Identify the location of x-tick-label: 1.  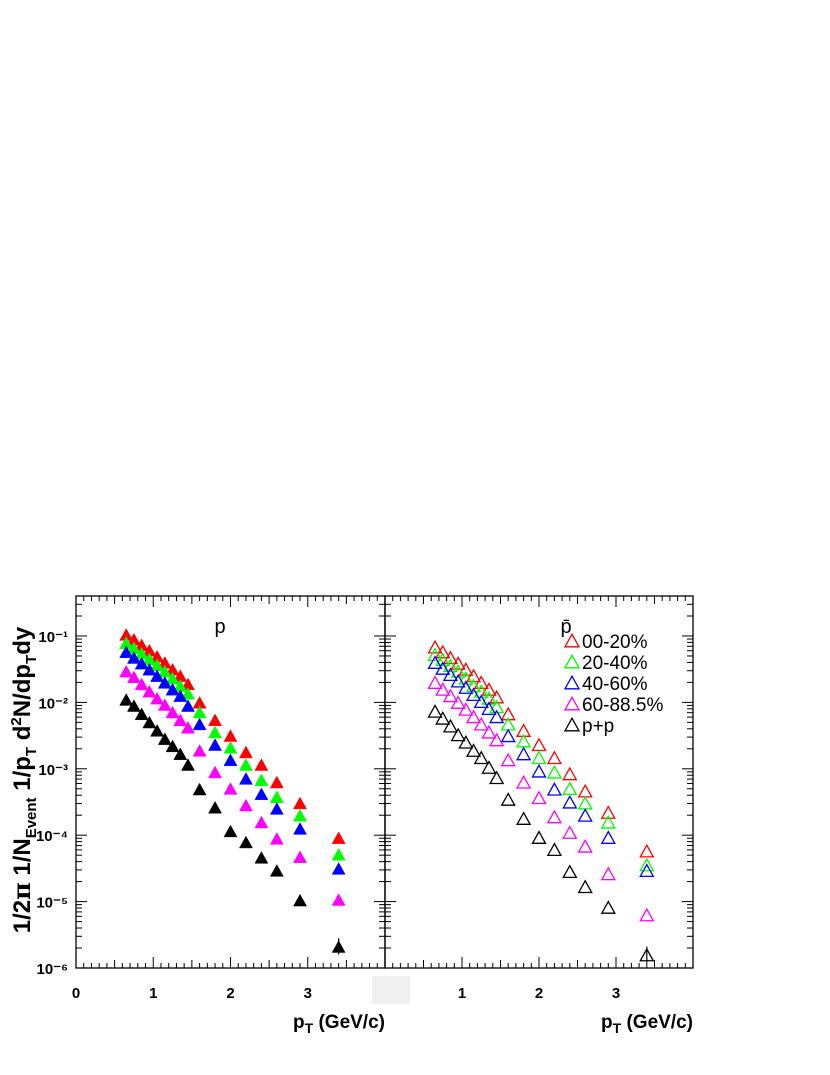
(462, 993).